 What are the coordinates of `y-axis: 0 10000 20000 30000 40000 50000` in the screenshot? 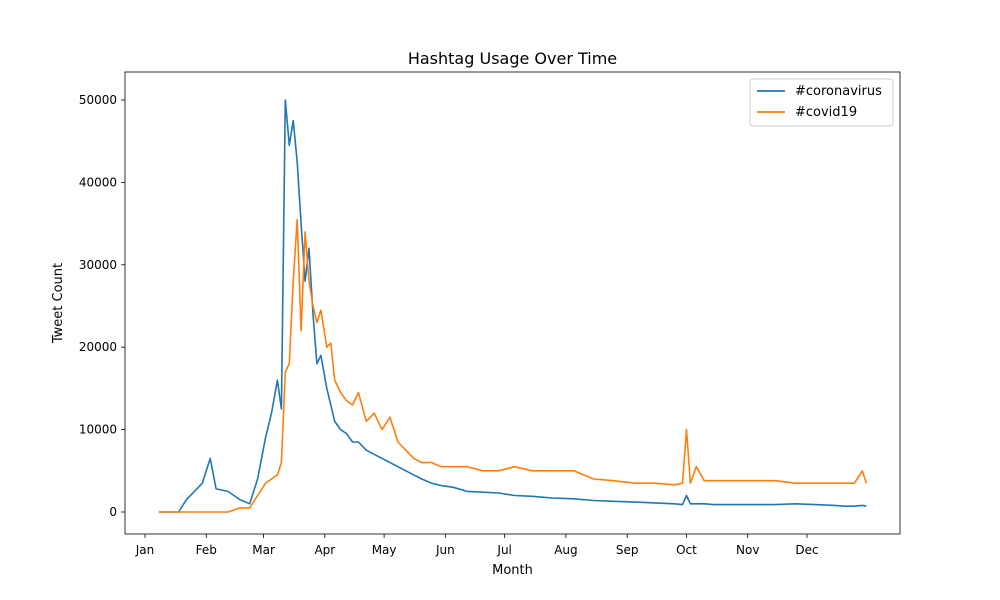 It's located at (102, 306).